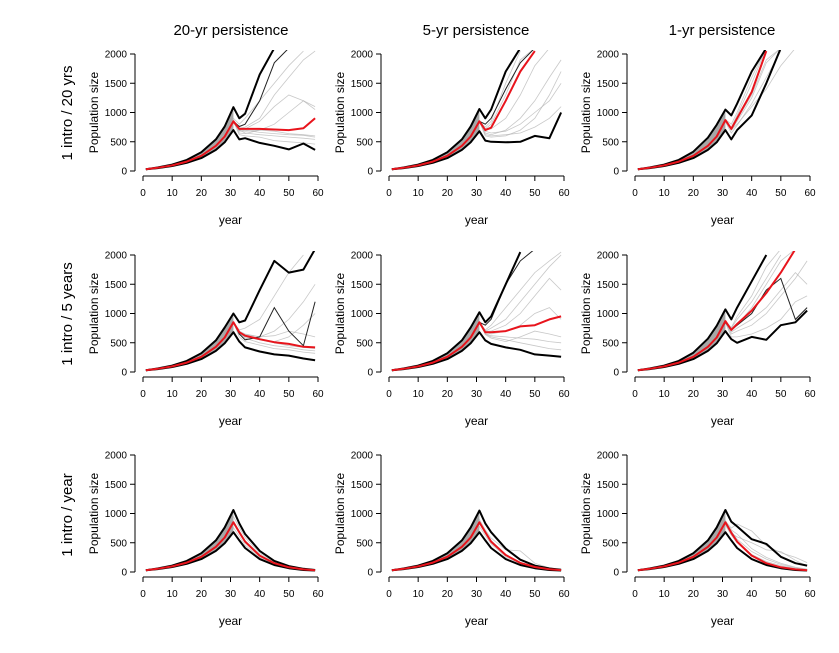 The width and height of the screenshot is (839, 653). I want to click on column-title-1: 5-yr persistence, so click(476, 30).